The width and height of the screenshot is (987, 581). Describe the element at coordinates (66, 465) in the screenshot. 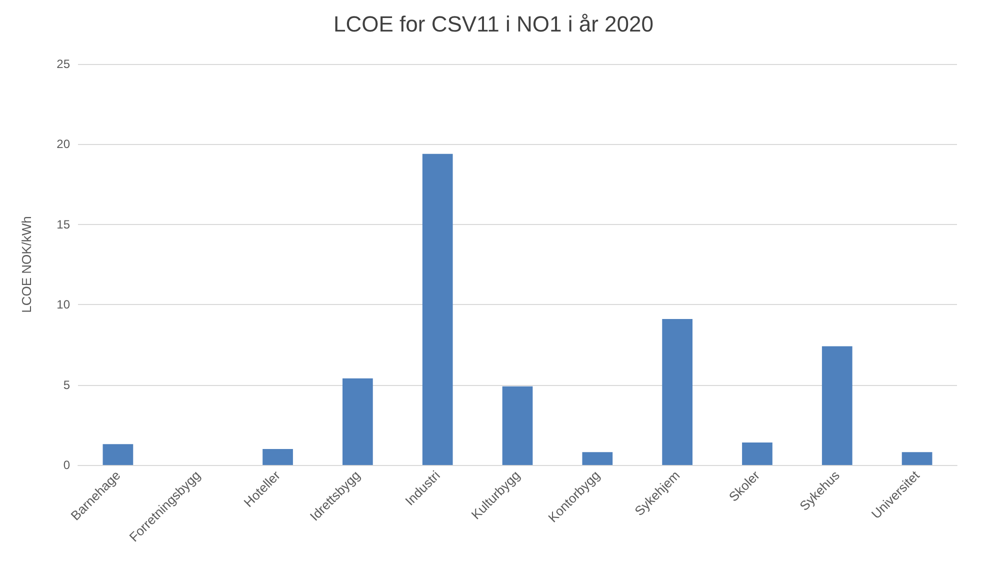

I see `y-tick-label: 0` at that location.